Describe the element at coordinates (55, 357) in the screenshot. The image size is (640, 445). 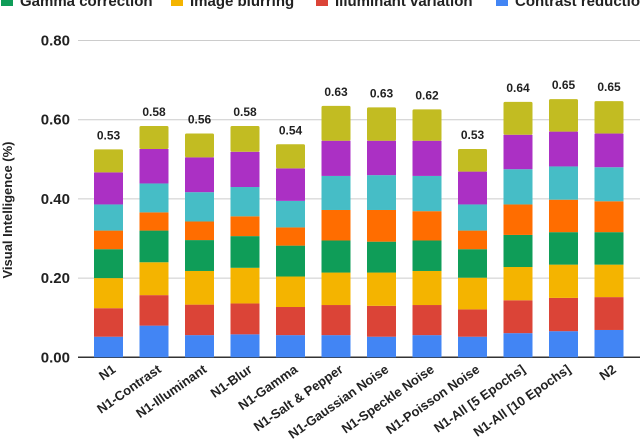
I see `y-tick-label: 0.00` at that location.